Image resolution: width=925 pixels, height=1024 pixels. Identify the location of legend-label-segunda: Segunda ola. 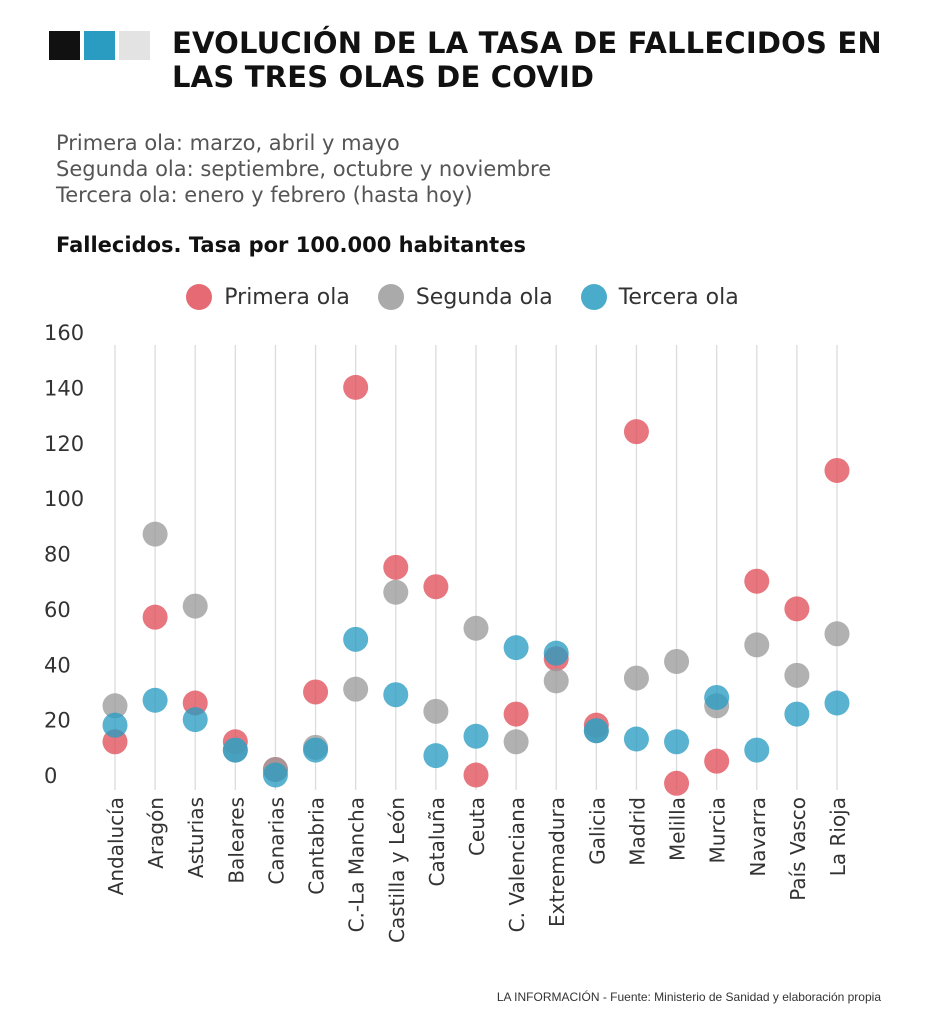
(484, 297).